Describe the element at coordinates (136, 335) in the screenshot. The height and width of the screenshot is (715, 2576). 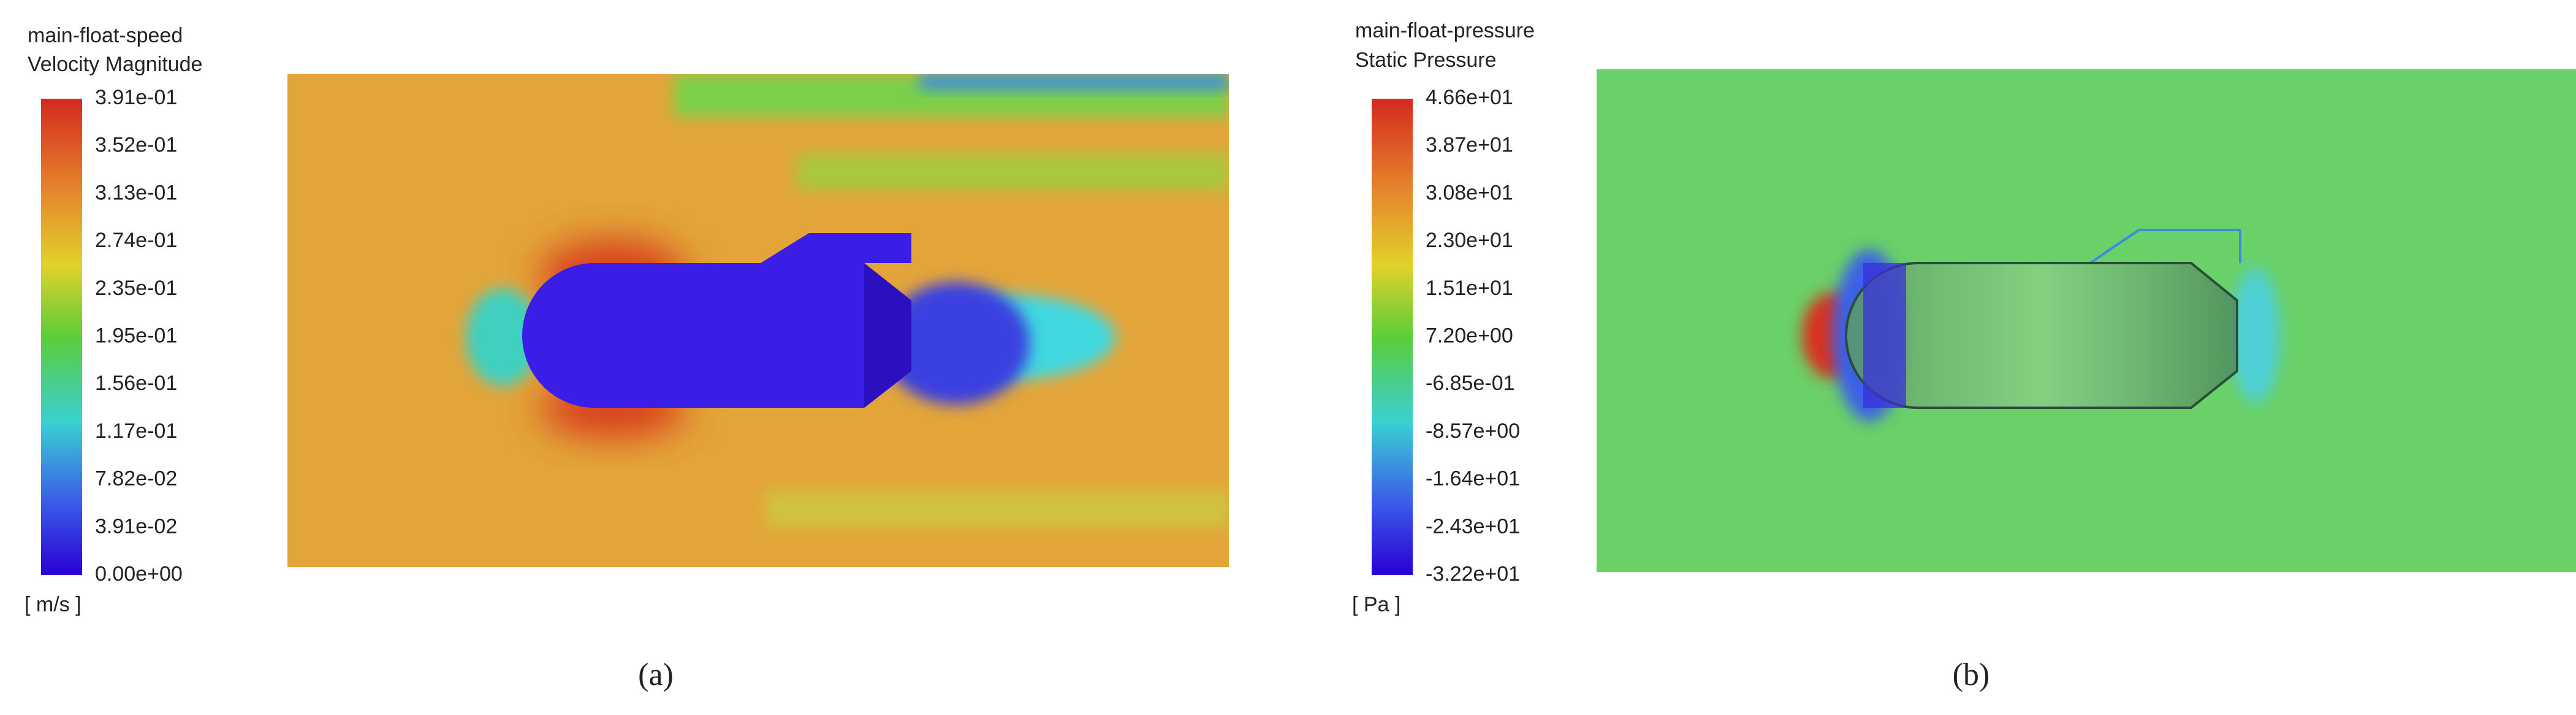
I see `colorbar-tick-label: 1.95e-01` at that location.